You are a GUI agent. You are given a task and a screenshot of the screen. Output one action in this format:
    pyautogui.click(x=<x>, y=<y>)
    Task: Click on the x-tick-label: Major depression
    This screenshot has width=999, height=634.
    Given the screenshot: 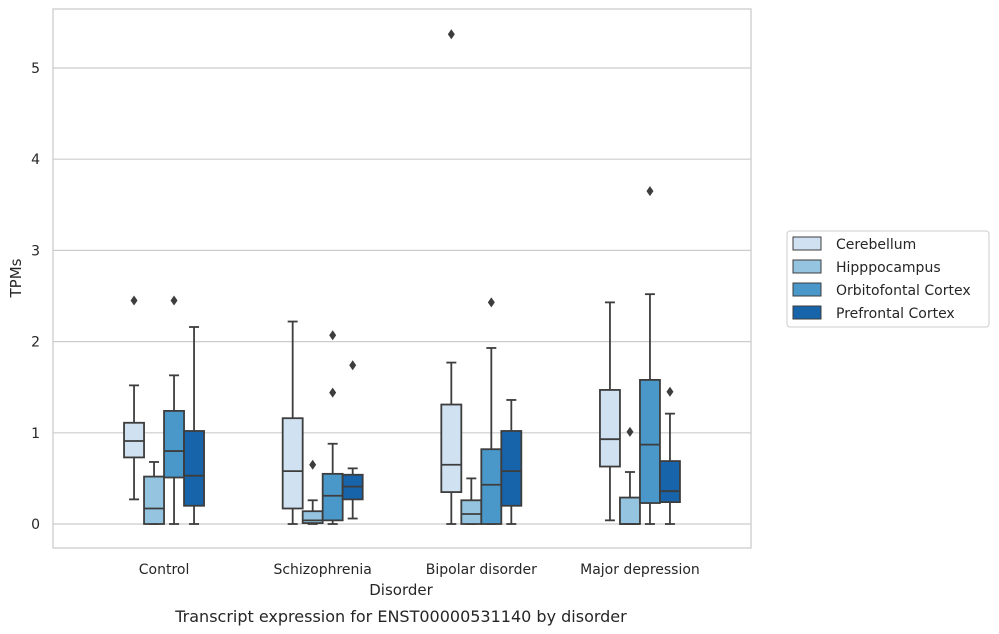 What is the action you would take?
    pyautogui.click(x=640, y=570)
    